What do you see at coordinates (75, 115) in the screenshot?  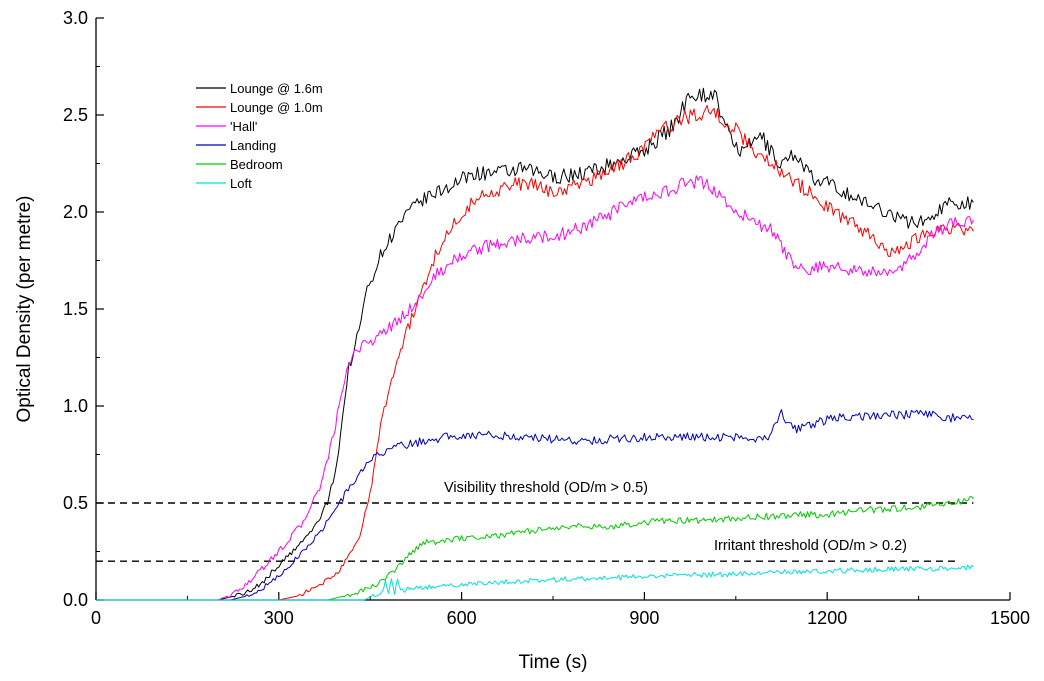 I see `y-tick-label: 2.5` at bounding box center [75, 115].